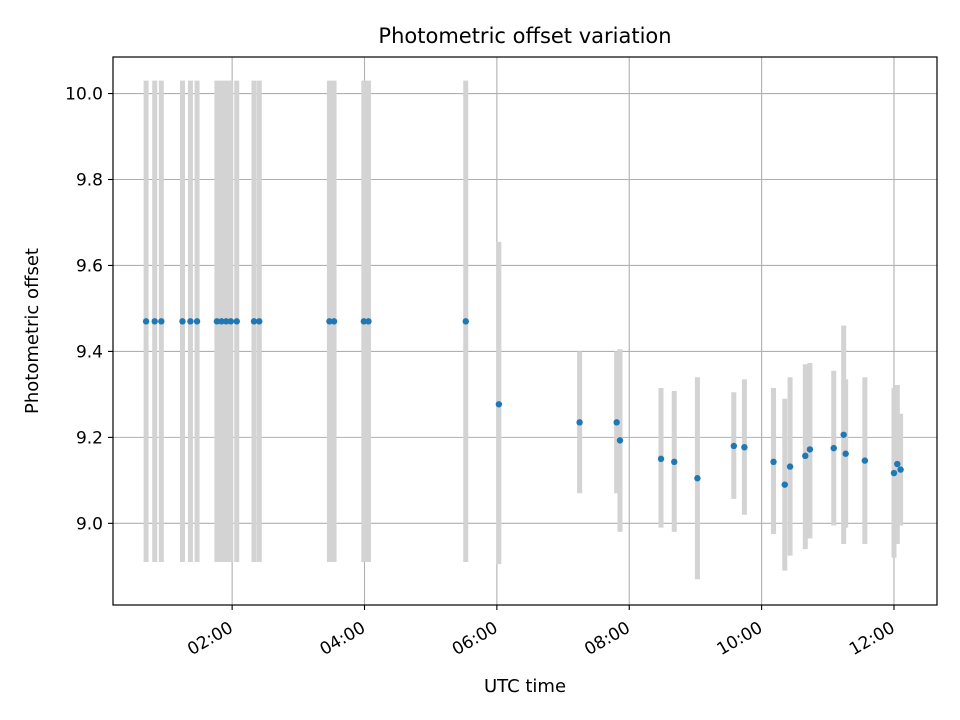 Image resolution: width=960 pixels, height=720 pixels. I want to click on y-tick-label: 9.8, so click(89, 180).